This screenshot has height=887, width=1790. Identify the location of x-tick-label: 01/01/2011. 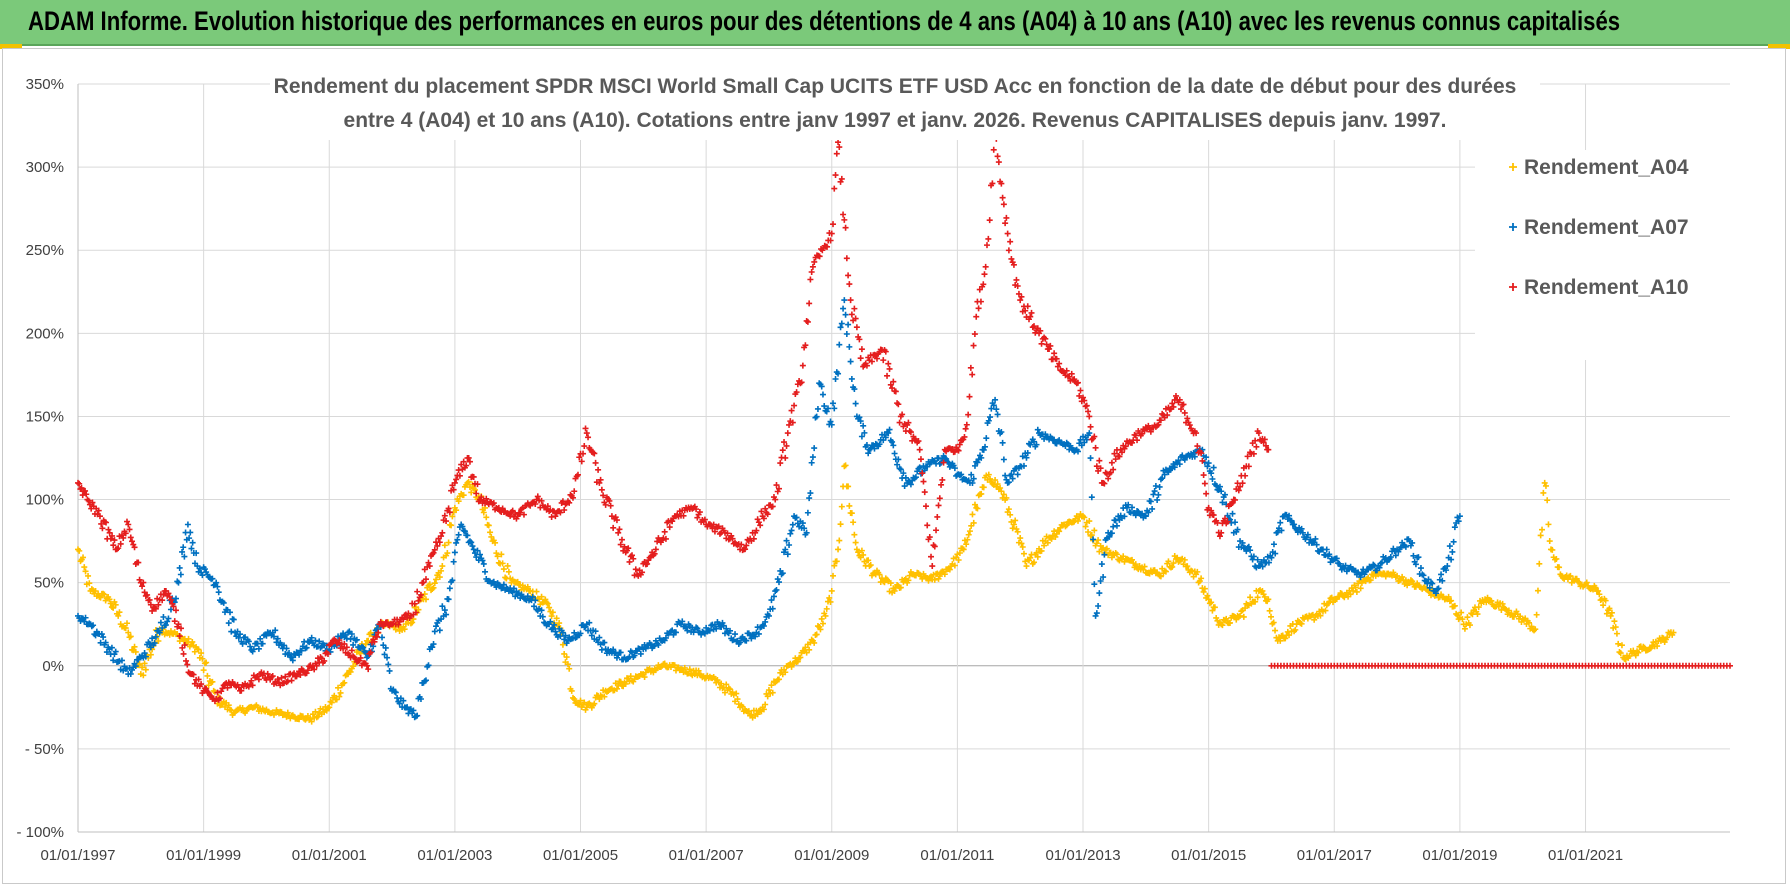
(957, 855).